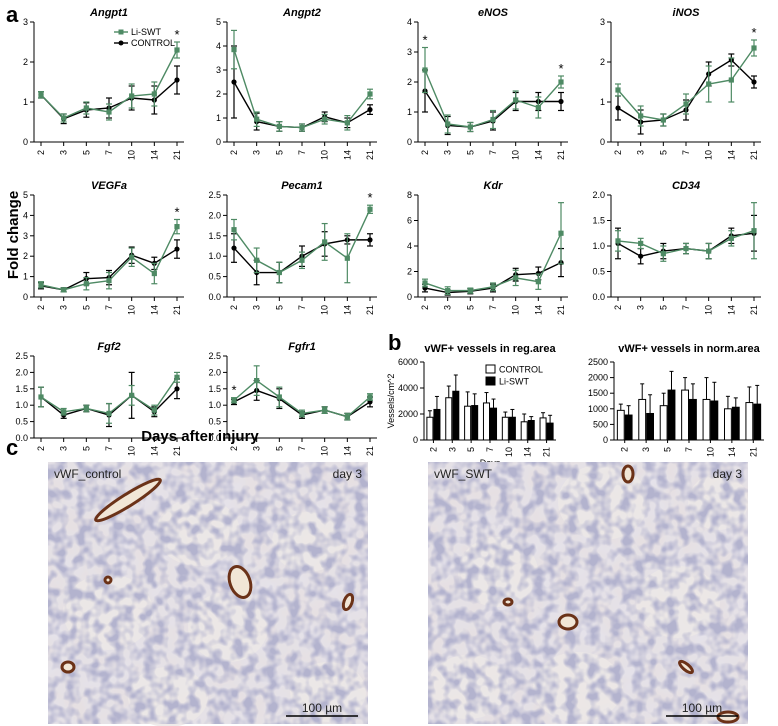  What do you see at coordinates (493, 13) in the screenshot?
I see `chart-title: eNOS` at bounding box center [493, 13].